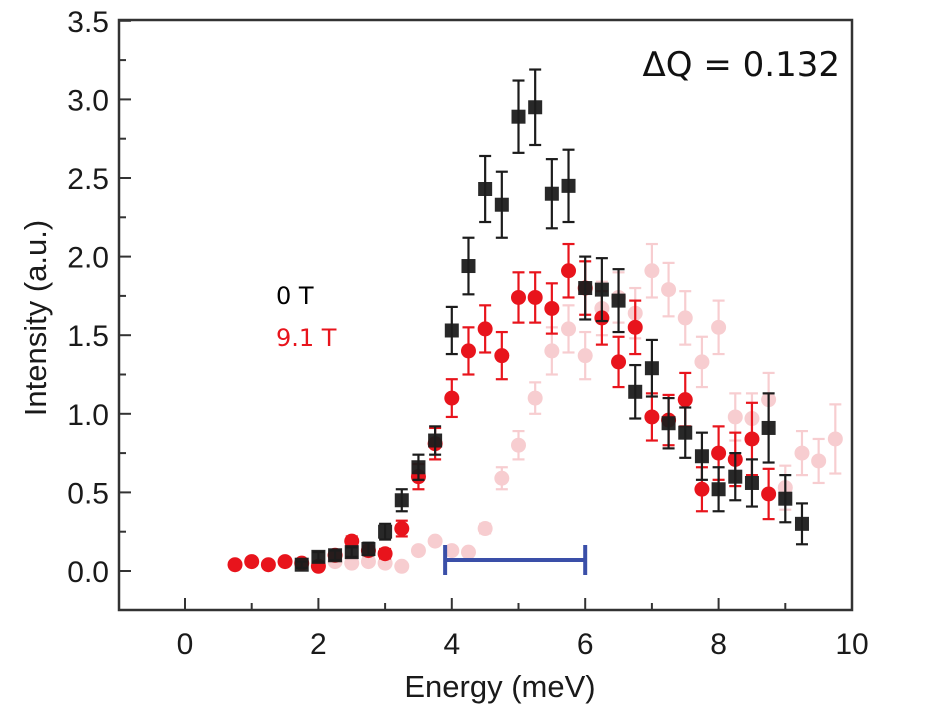 The height and width of the screenshot is (719, 937). I want to click on x-tick-label: 4, so click(451, 644).